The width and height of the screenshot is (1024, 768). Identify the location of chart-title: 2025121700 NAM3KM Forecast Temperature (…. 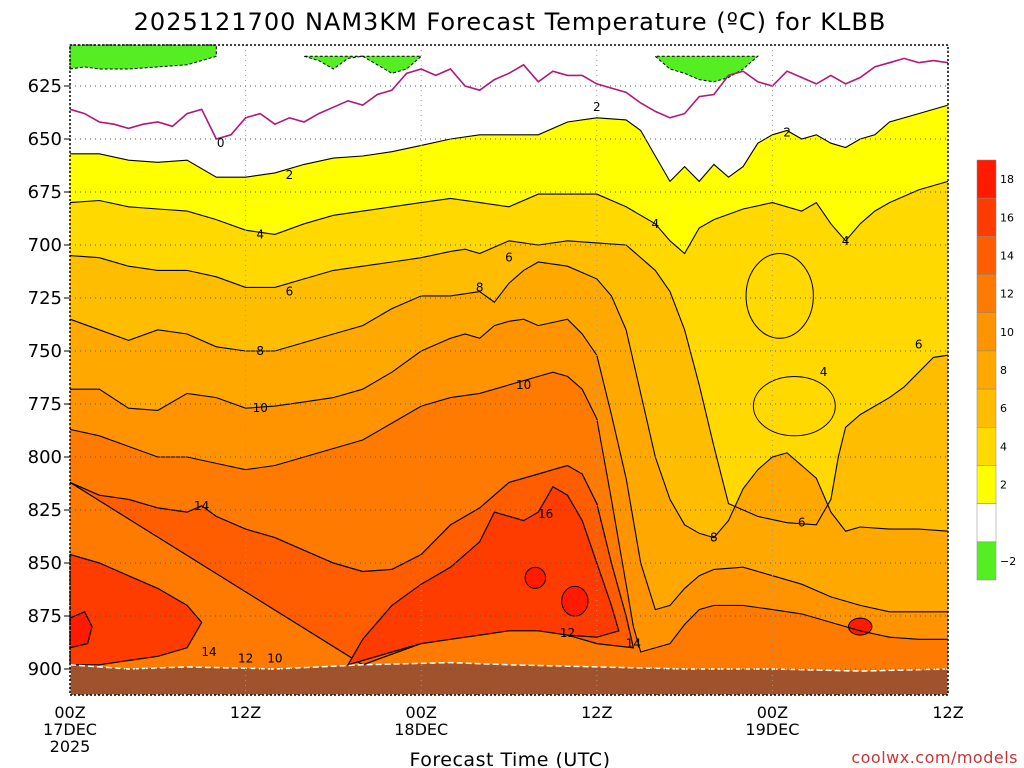
(510, 22).